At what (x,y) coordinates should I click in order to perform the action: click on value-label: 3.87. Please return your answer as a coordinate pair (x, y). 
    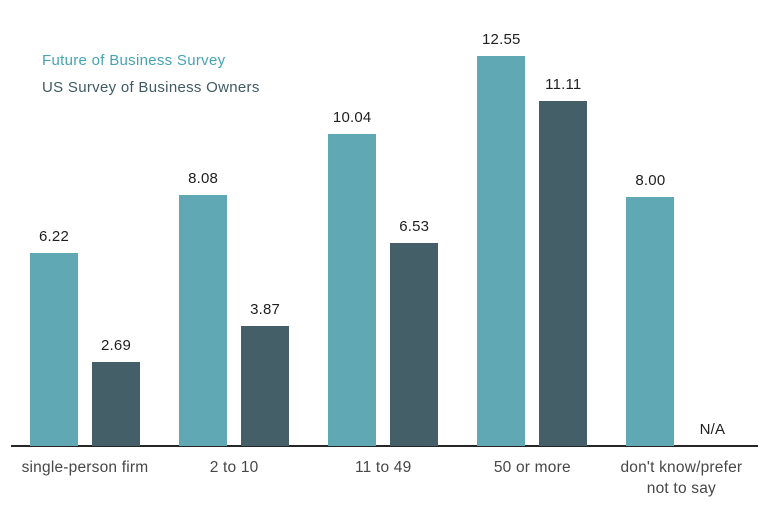
    Looking at the image, I should click on (265, 309).